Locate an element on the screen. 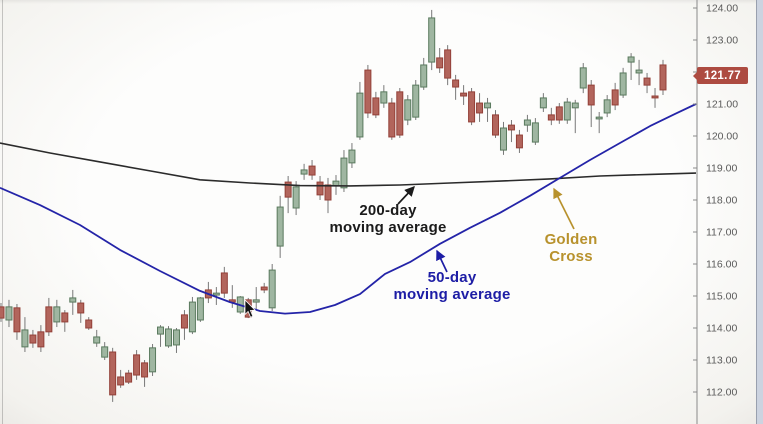 This screenshot has height=424, width=763. ma200-annotation-line2: moving average is located at coordinates (388, 227).